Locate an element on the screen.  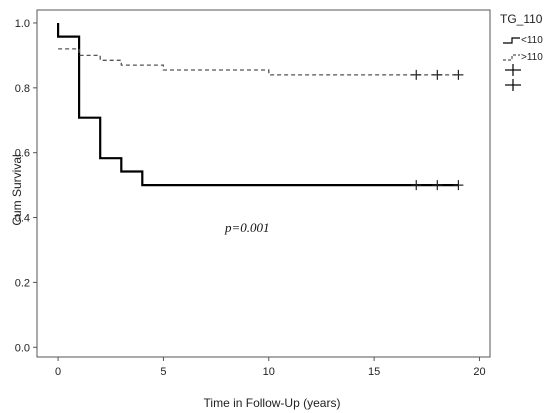
y-axis-ticks: 0.0 0.2 0.4 0.6 0.8 1.0 is located at coordinates (26, 186).